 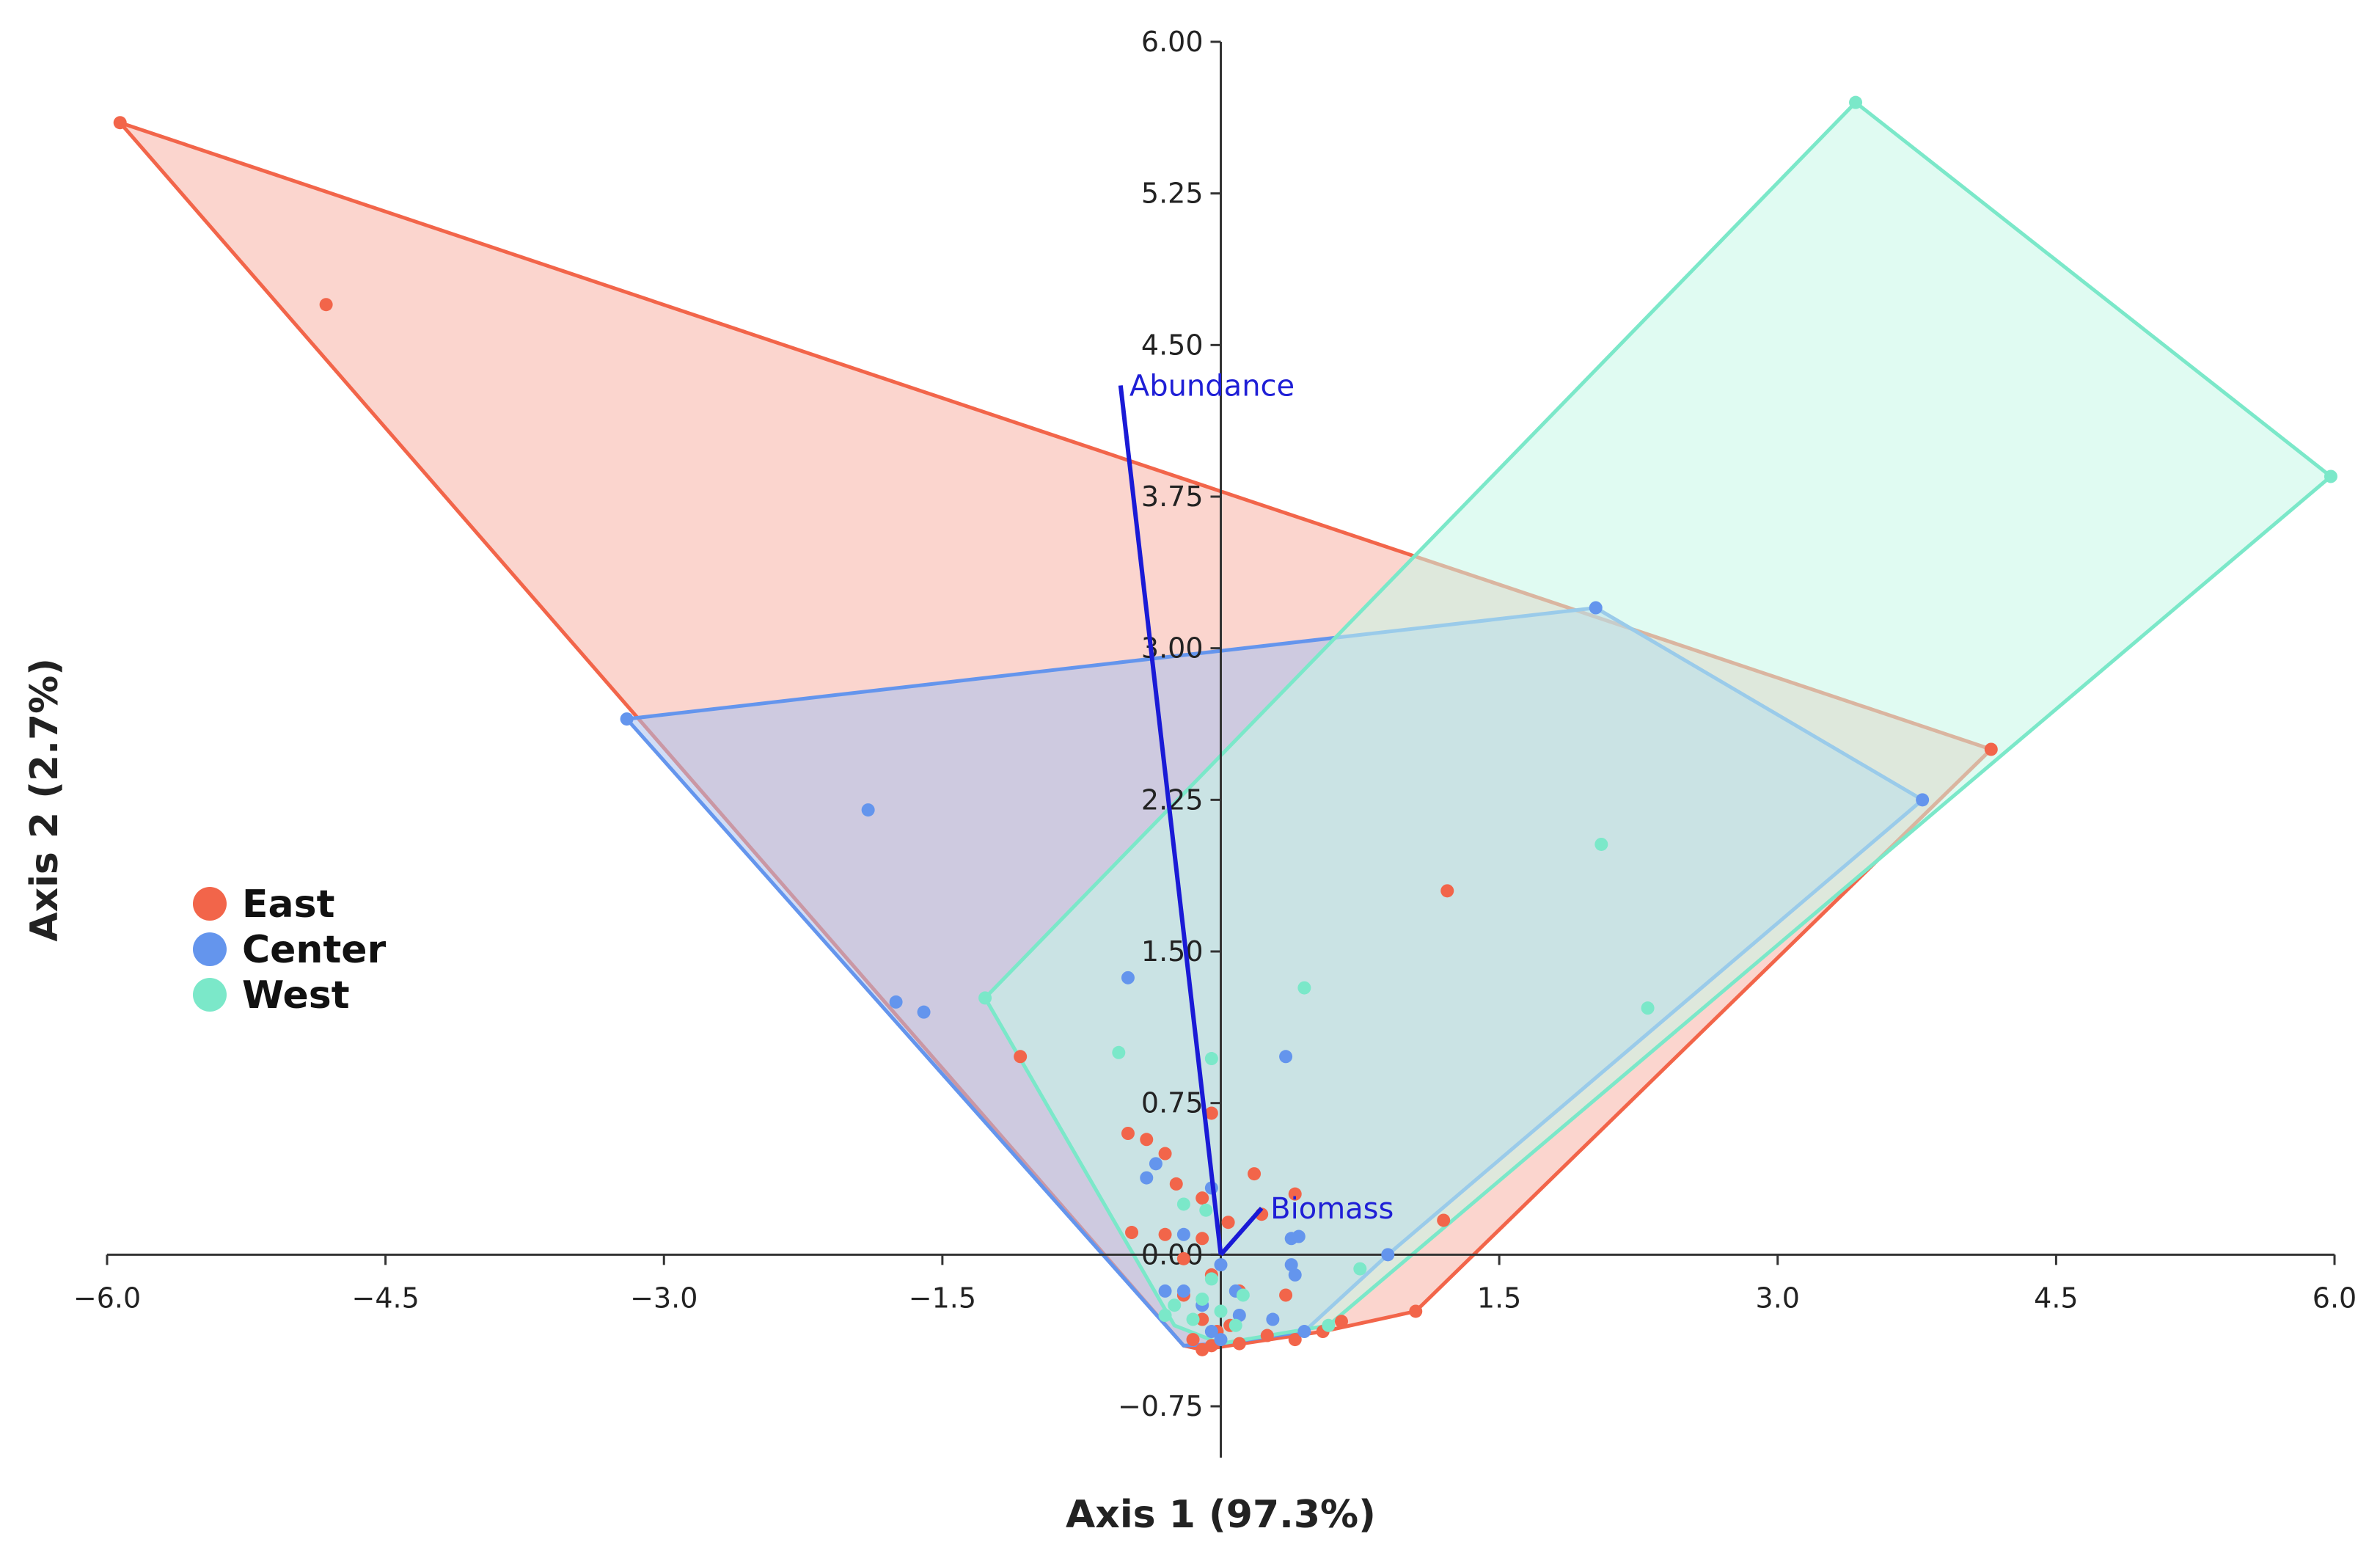 What do you see at coordinates (1172, 496) in the screenshot?
I see `y-tick-label: 3.75` at bounding box center [1172, 496].